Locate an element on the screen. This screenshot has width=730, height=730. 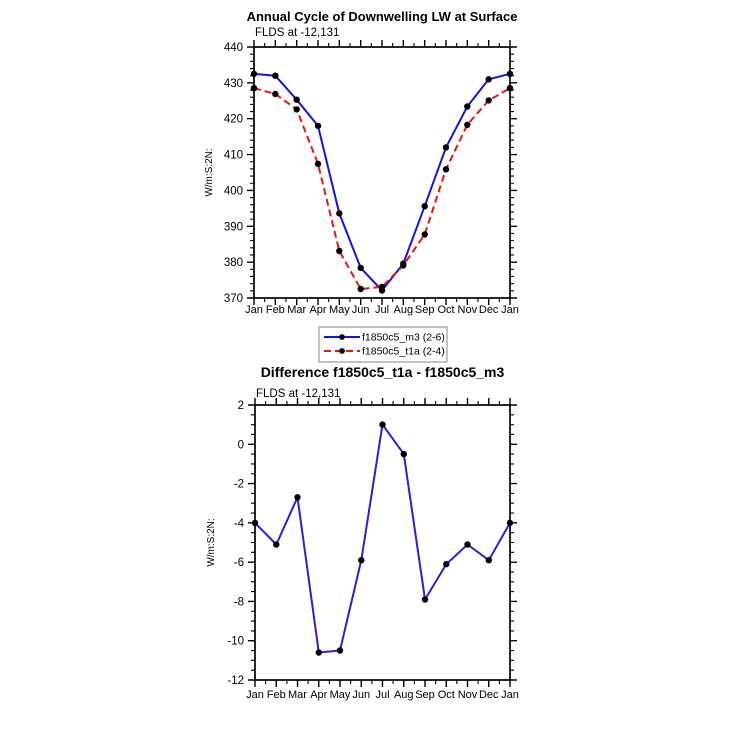
legend-entry-0: f1850c5_m3 (2-6) is located at coordinates (384, 338).